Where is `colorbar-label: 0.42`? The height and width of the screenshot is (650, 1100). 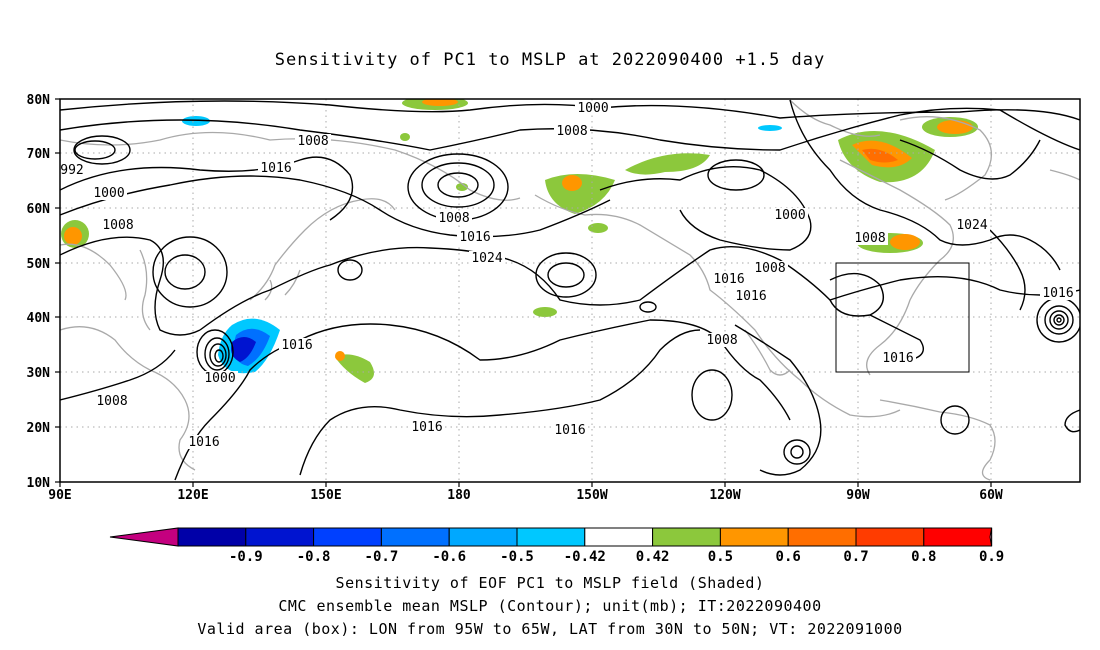 colorbar-label: 0.42 is located at coordinates (653, 557).